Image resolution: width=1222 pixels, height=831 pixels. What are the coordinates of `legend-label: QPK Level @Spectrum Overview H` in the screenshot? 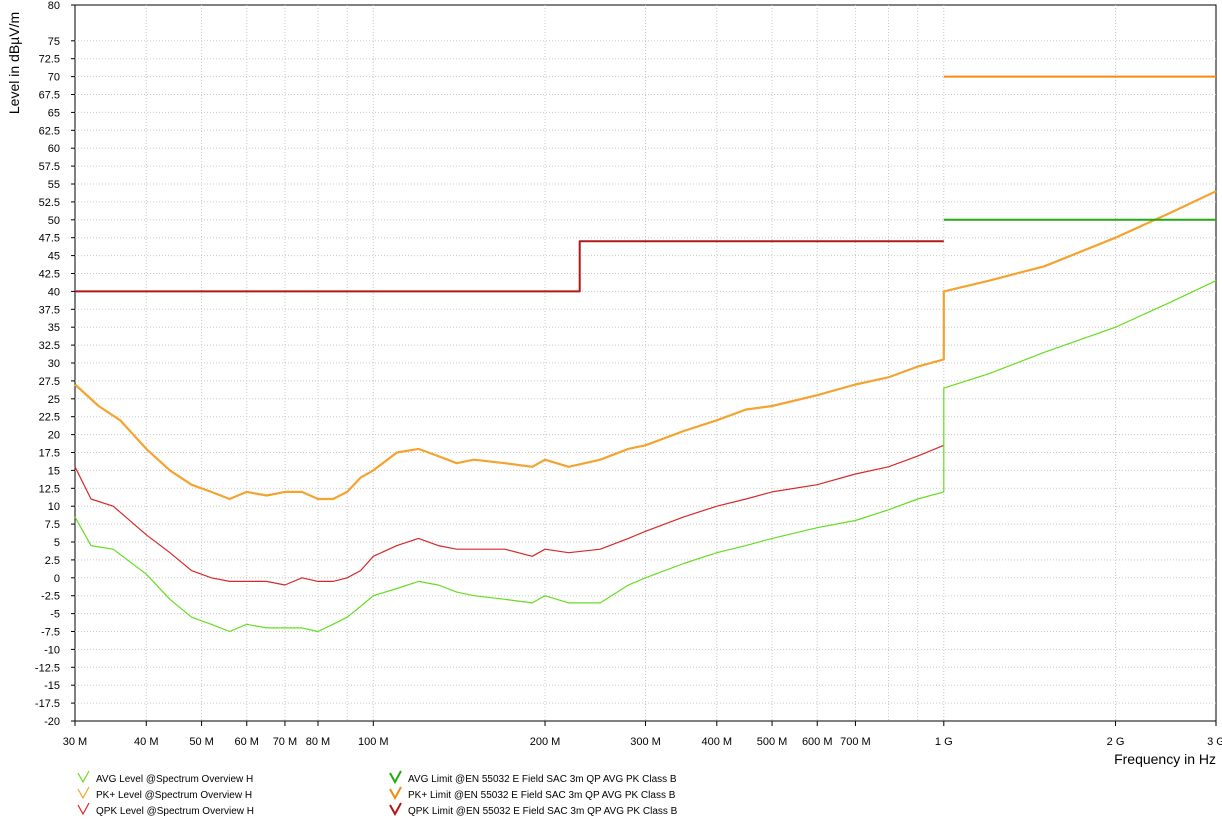 It's located at (175, 811).